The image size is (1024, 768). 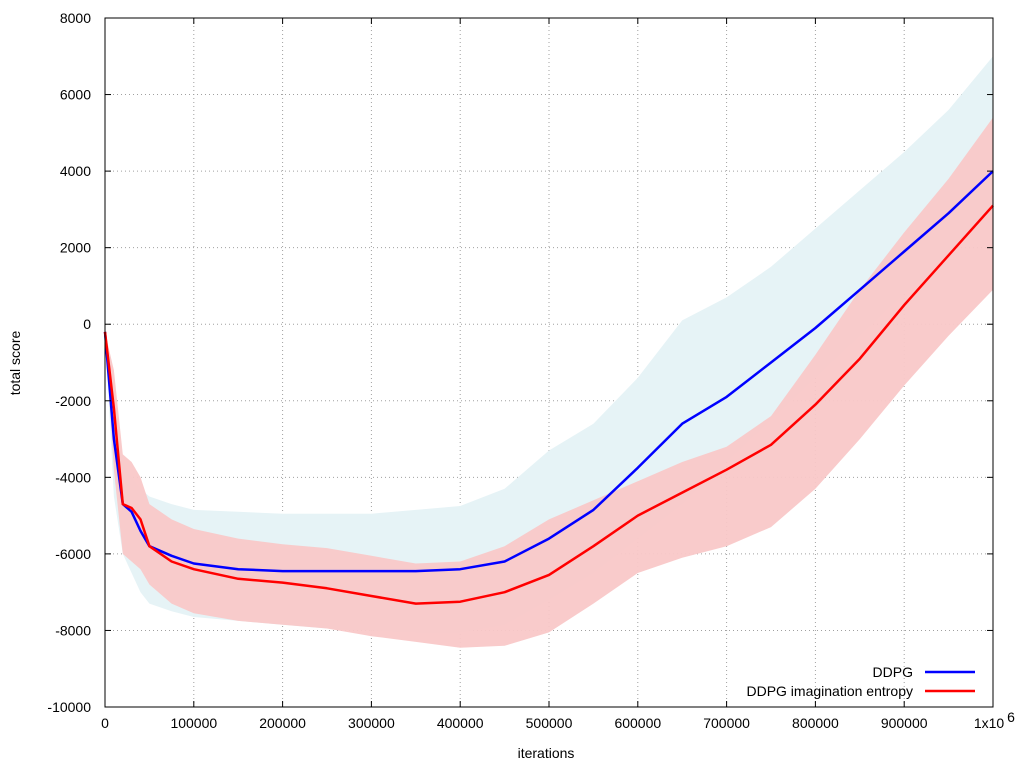 I want to click on y-tick-label: -4000, so click(x=73, y=477).